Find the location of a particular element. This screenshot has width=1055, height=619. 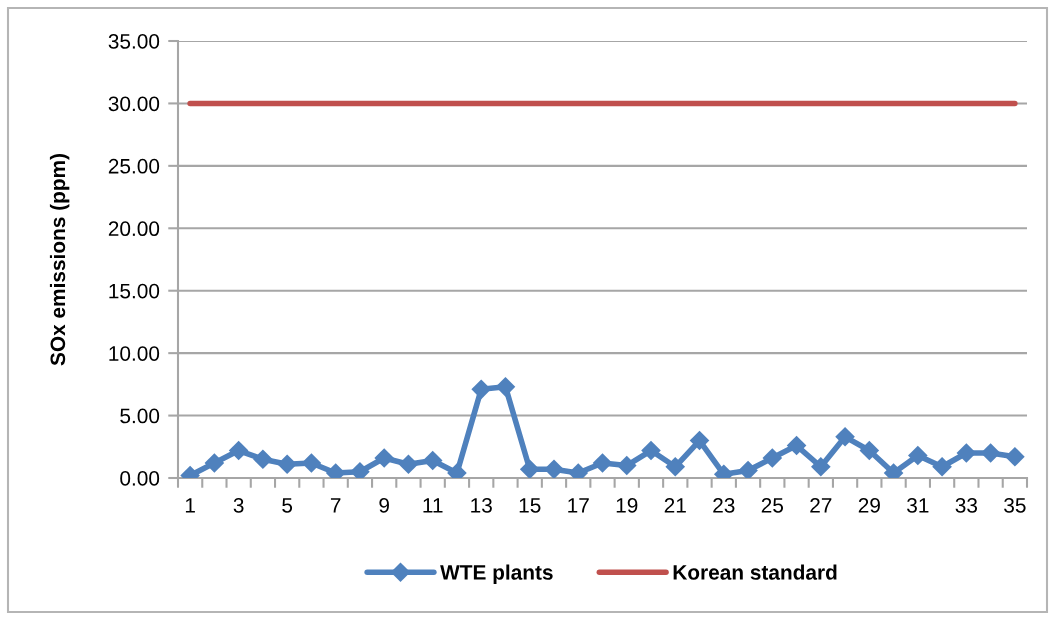

x-tick-label: 11 is located at coordinates (433, 505).